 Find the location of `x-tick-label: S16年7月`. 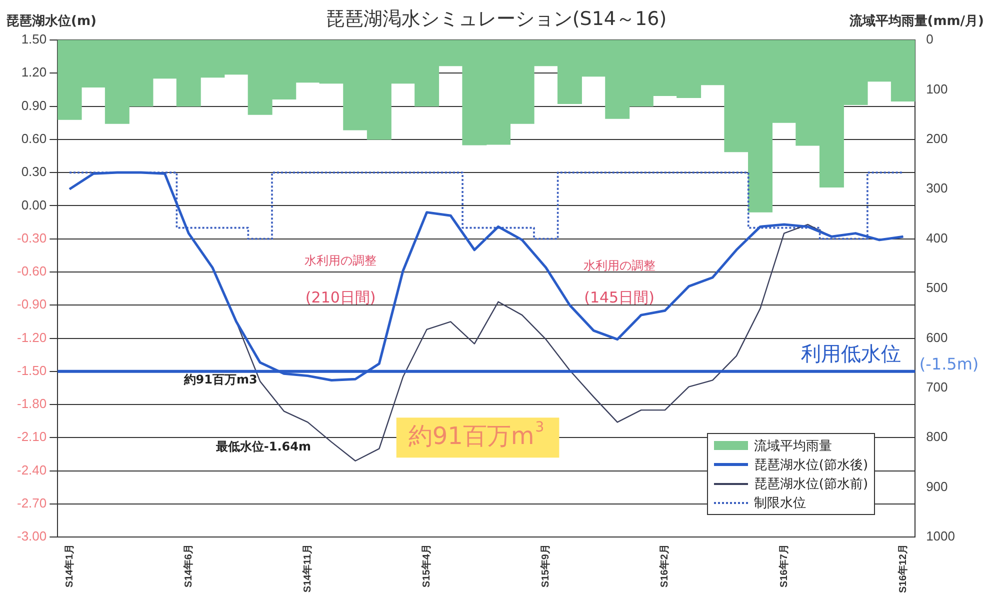

x-tick-label: S16年7月 is located at coordinates (784, 566).